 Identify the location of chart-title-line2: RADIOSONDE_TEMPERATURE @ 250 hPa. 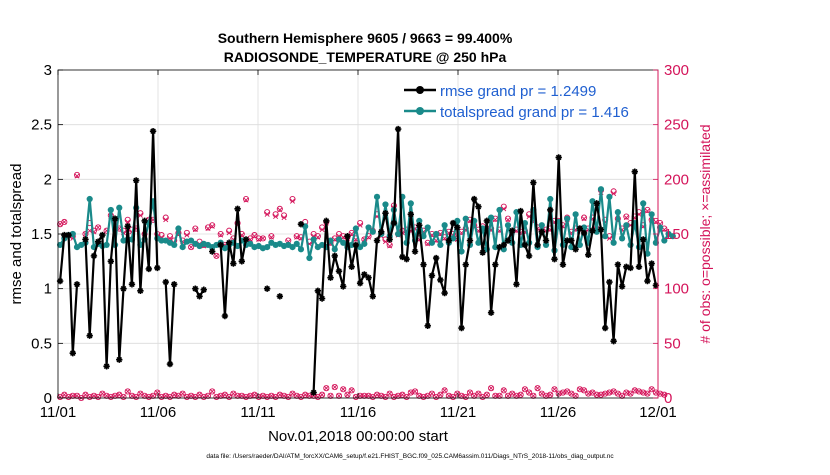
(365, 57).